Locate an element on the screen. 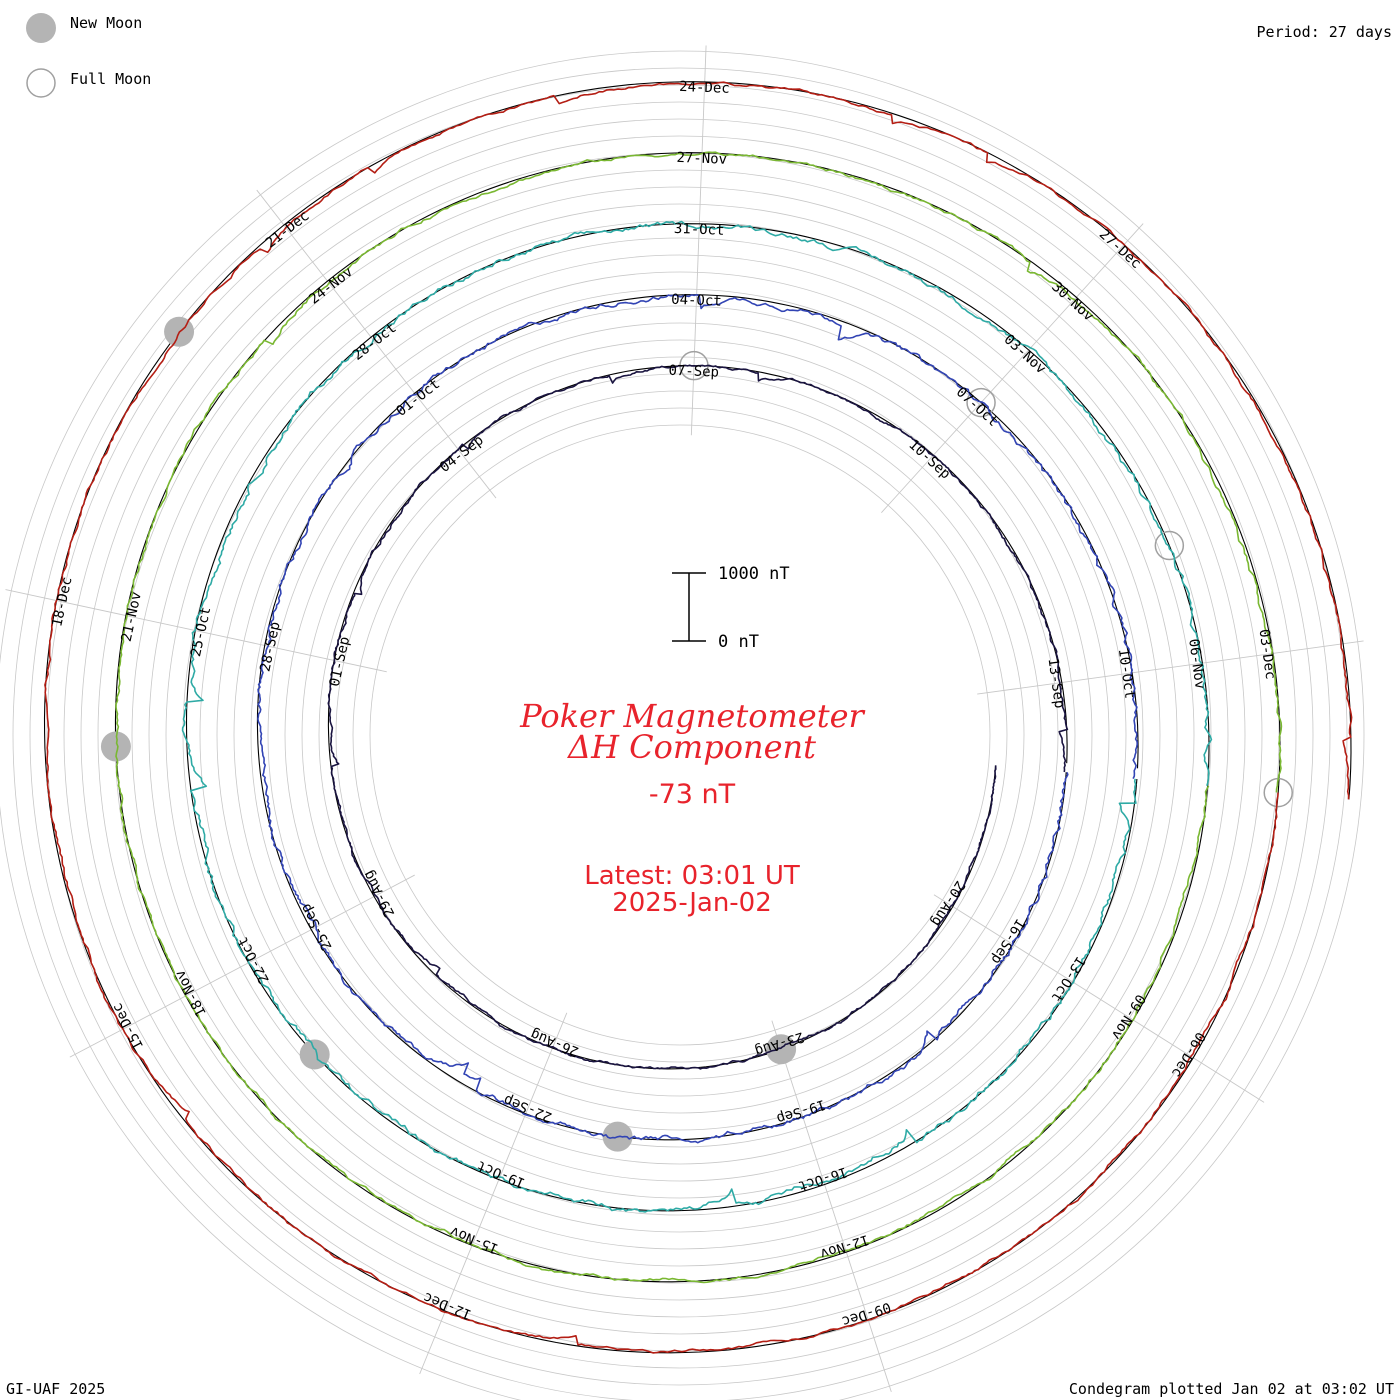 This screenshot has width=1400, height=1400. date-label: 07-Sep is located at coordinates (693, 372).